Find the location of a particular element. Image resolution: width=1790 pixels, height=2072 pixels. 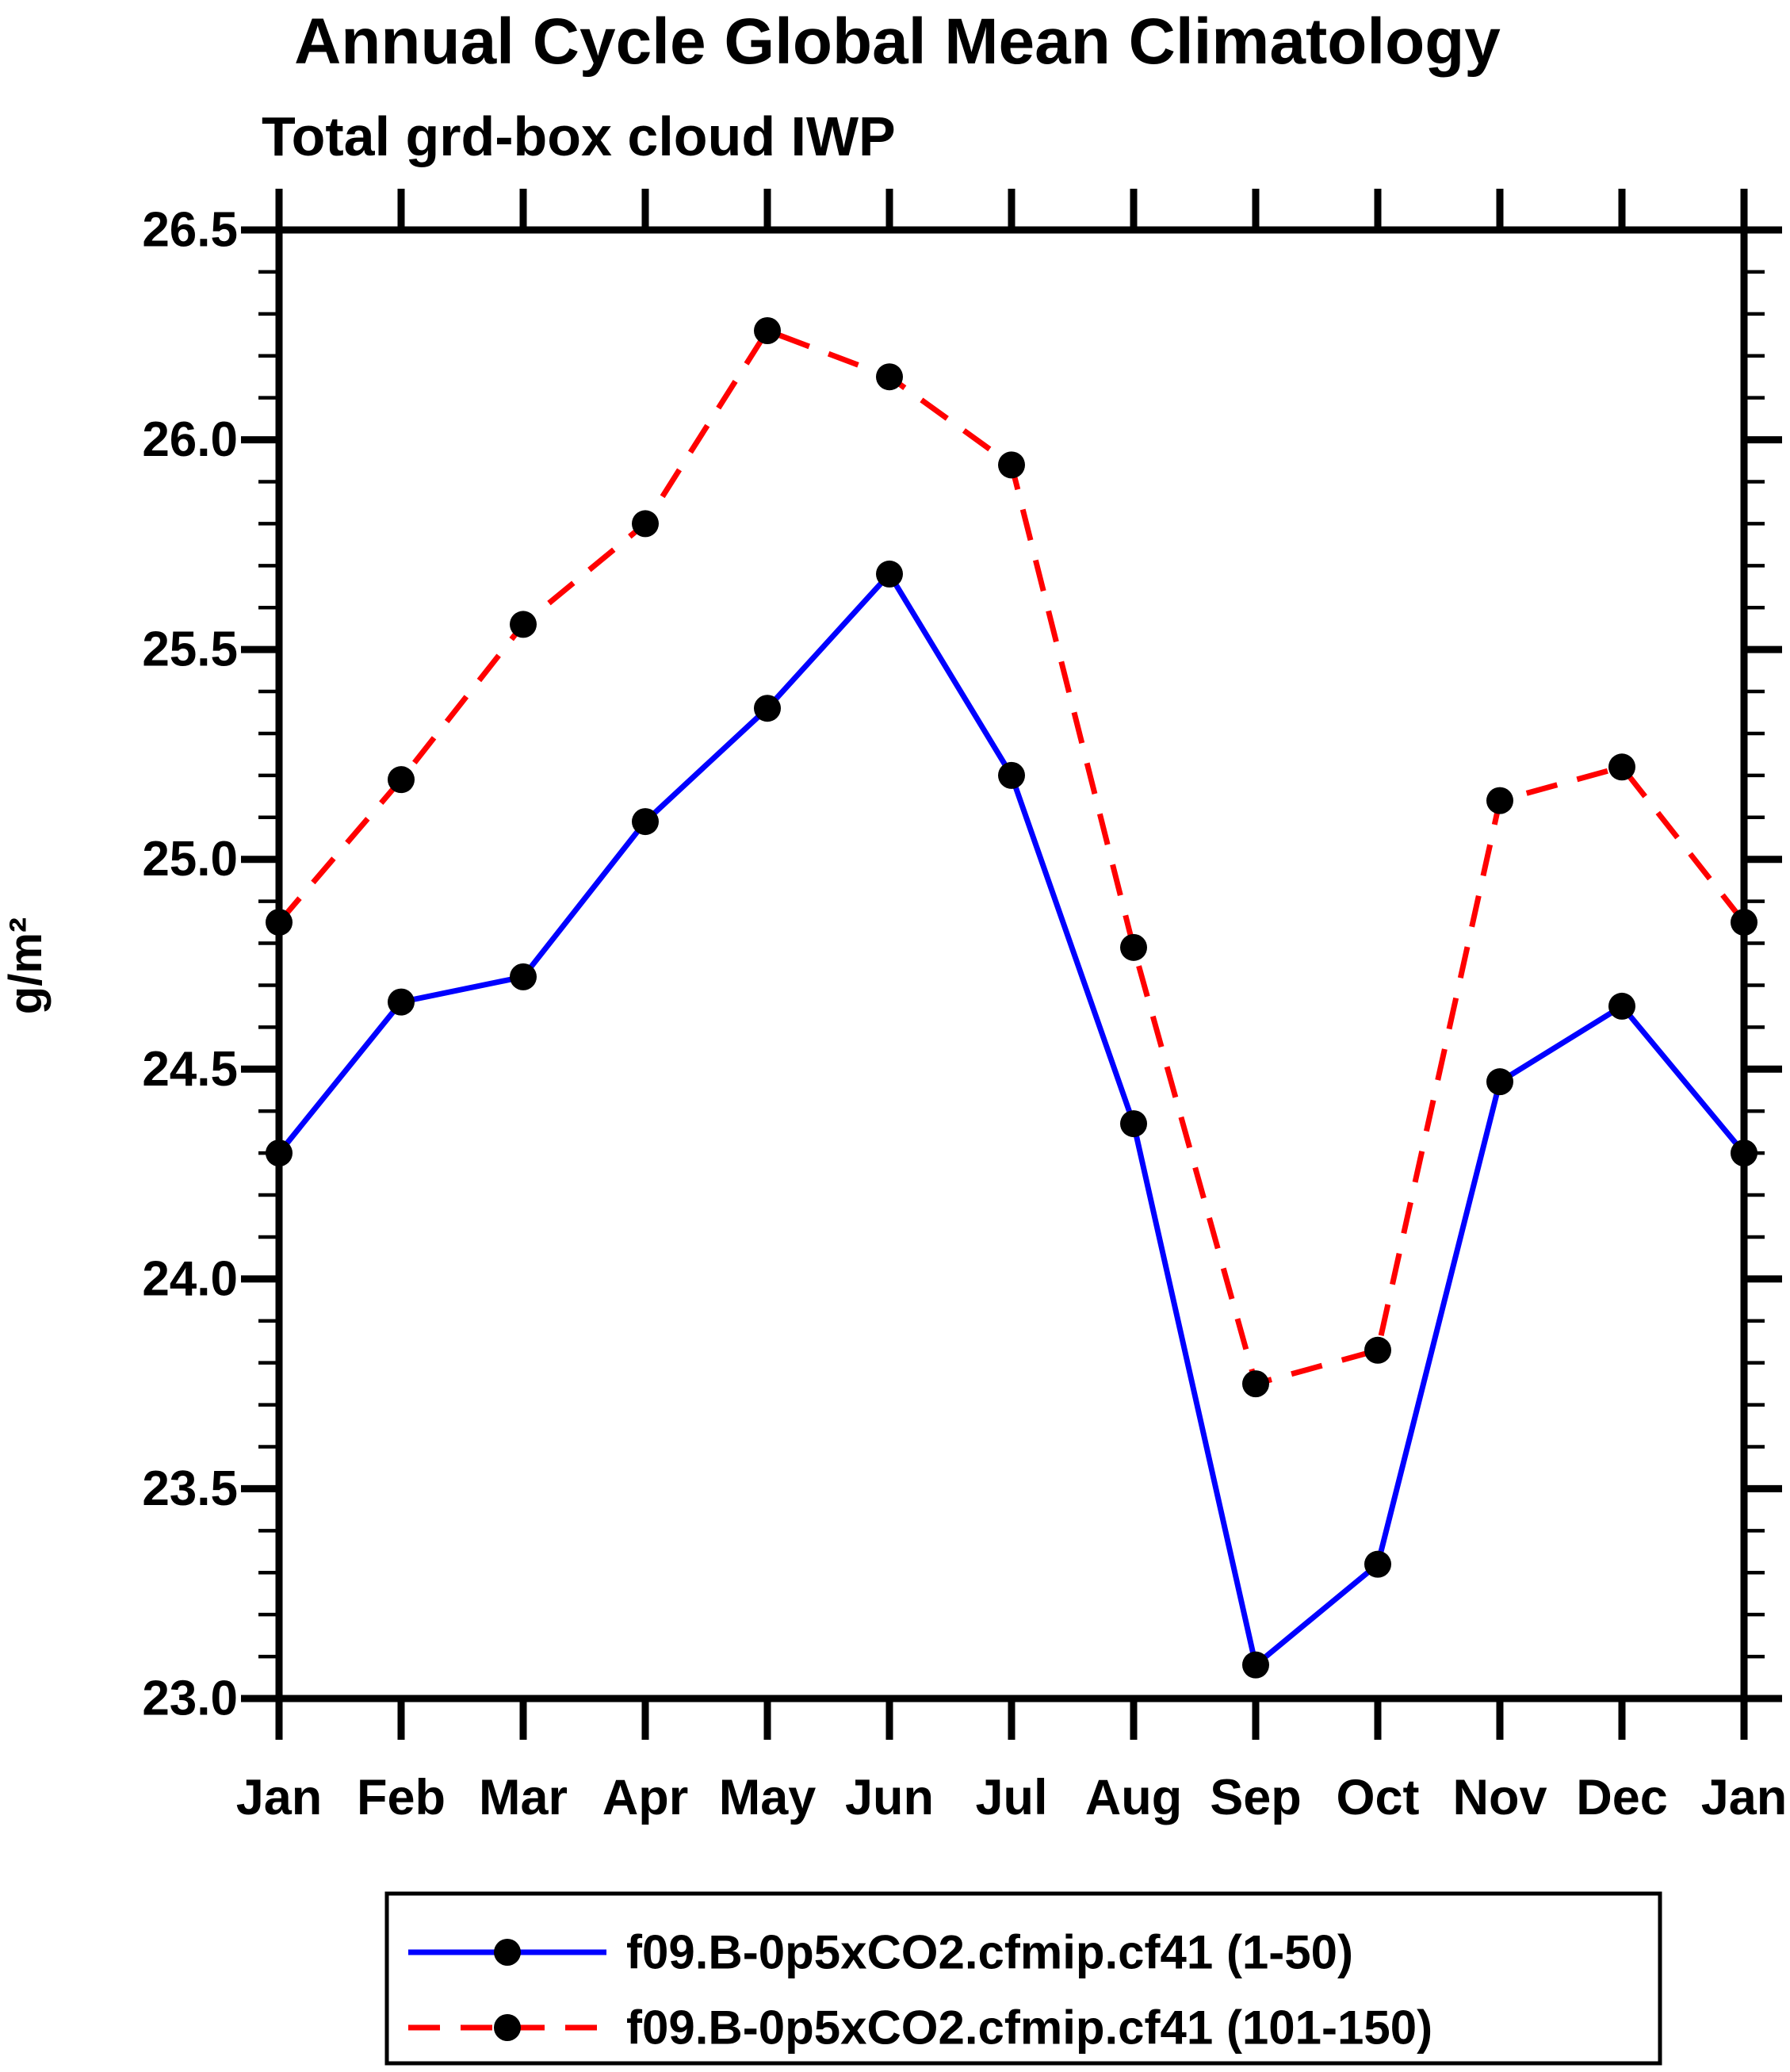

y-tick-label: 25.0 is located at coordinates (190, 859).